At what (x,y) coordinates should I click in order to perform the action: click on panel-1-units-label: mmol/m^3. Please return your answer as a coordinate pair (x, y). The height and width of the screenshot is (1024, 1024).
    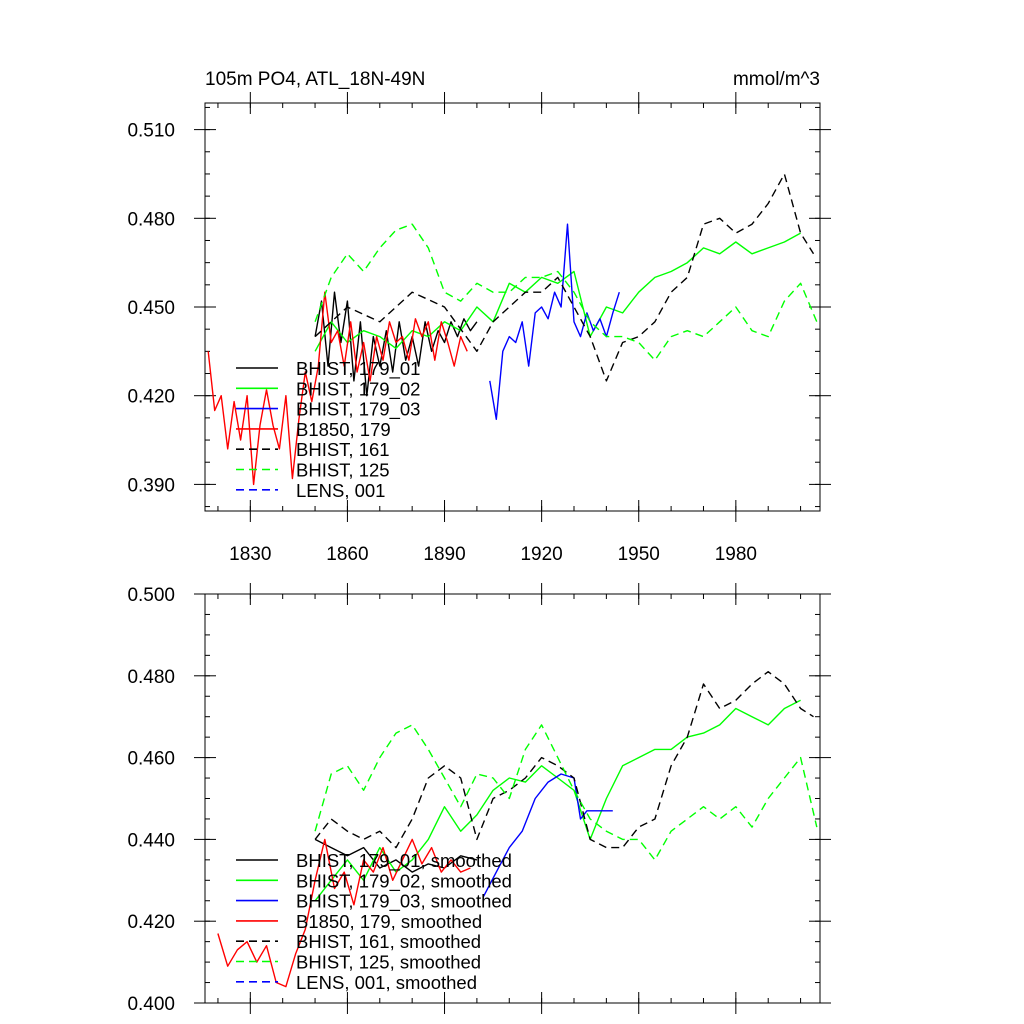
    Looking at the image, I should click on (776, 79).